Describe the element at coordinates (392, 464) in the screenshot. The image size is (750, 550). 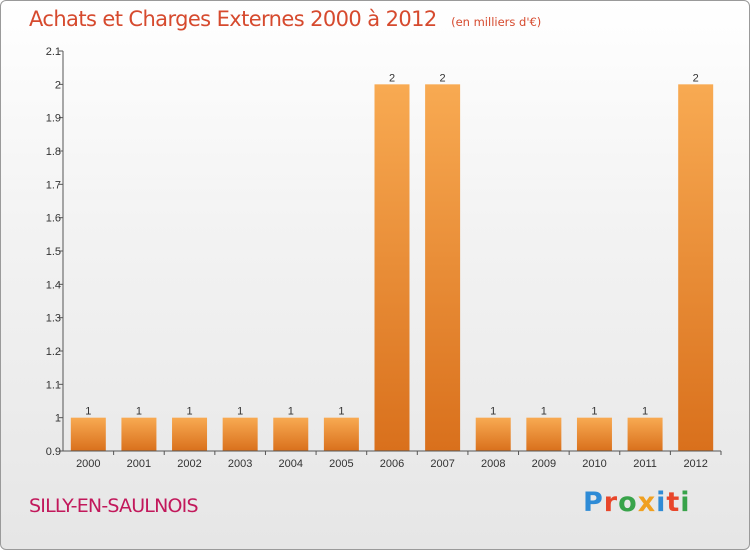
I see `x-tick-label: 2006` at that location.